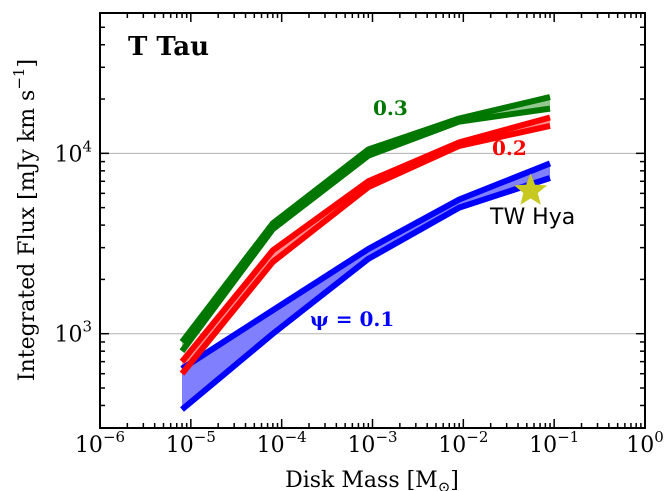 The width and height of the screenshot is (670, 491). What do you see at coordinates (361, 479) in the screenshot?
I see `x-axis-title-text: Disk Mass [M` at bounding box center [361, 479].